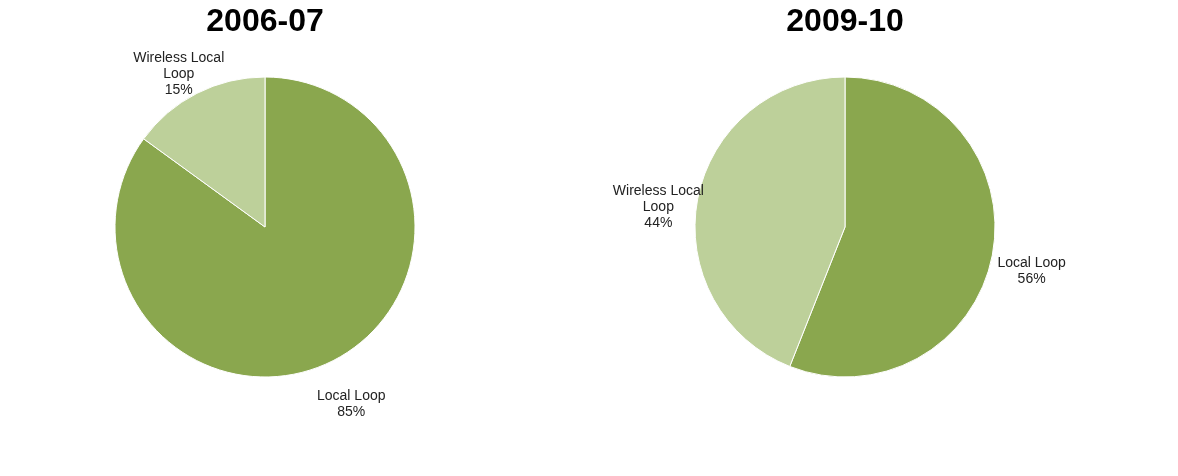 The height and width of the screenshot is (476, 1178). What do you see at coordinates (658, 222) in the screenshot?
I see `data-label: 44%` at bounding box center [658, 222].